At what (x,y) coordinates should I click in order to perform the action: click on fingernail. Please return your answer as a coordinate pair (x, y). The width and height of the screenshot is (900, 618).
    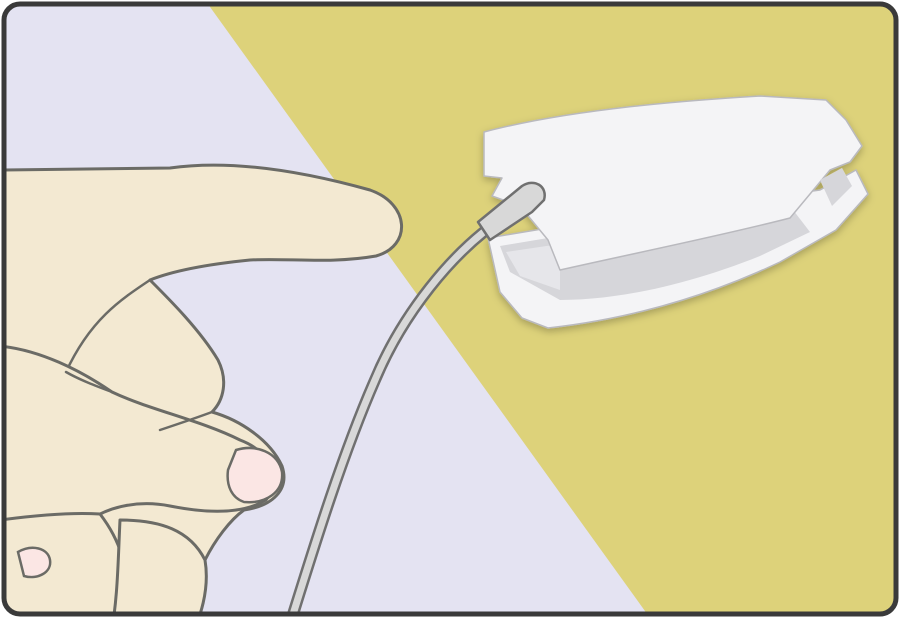
    Looking at the image, I should click on (255, 475).